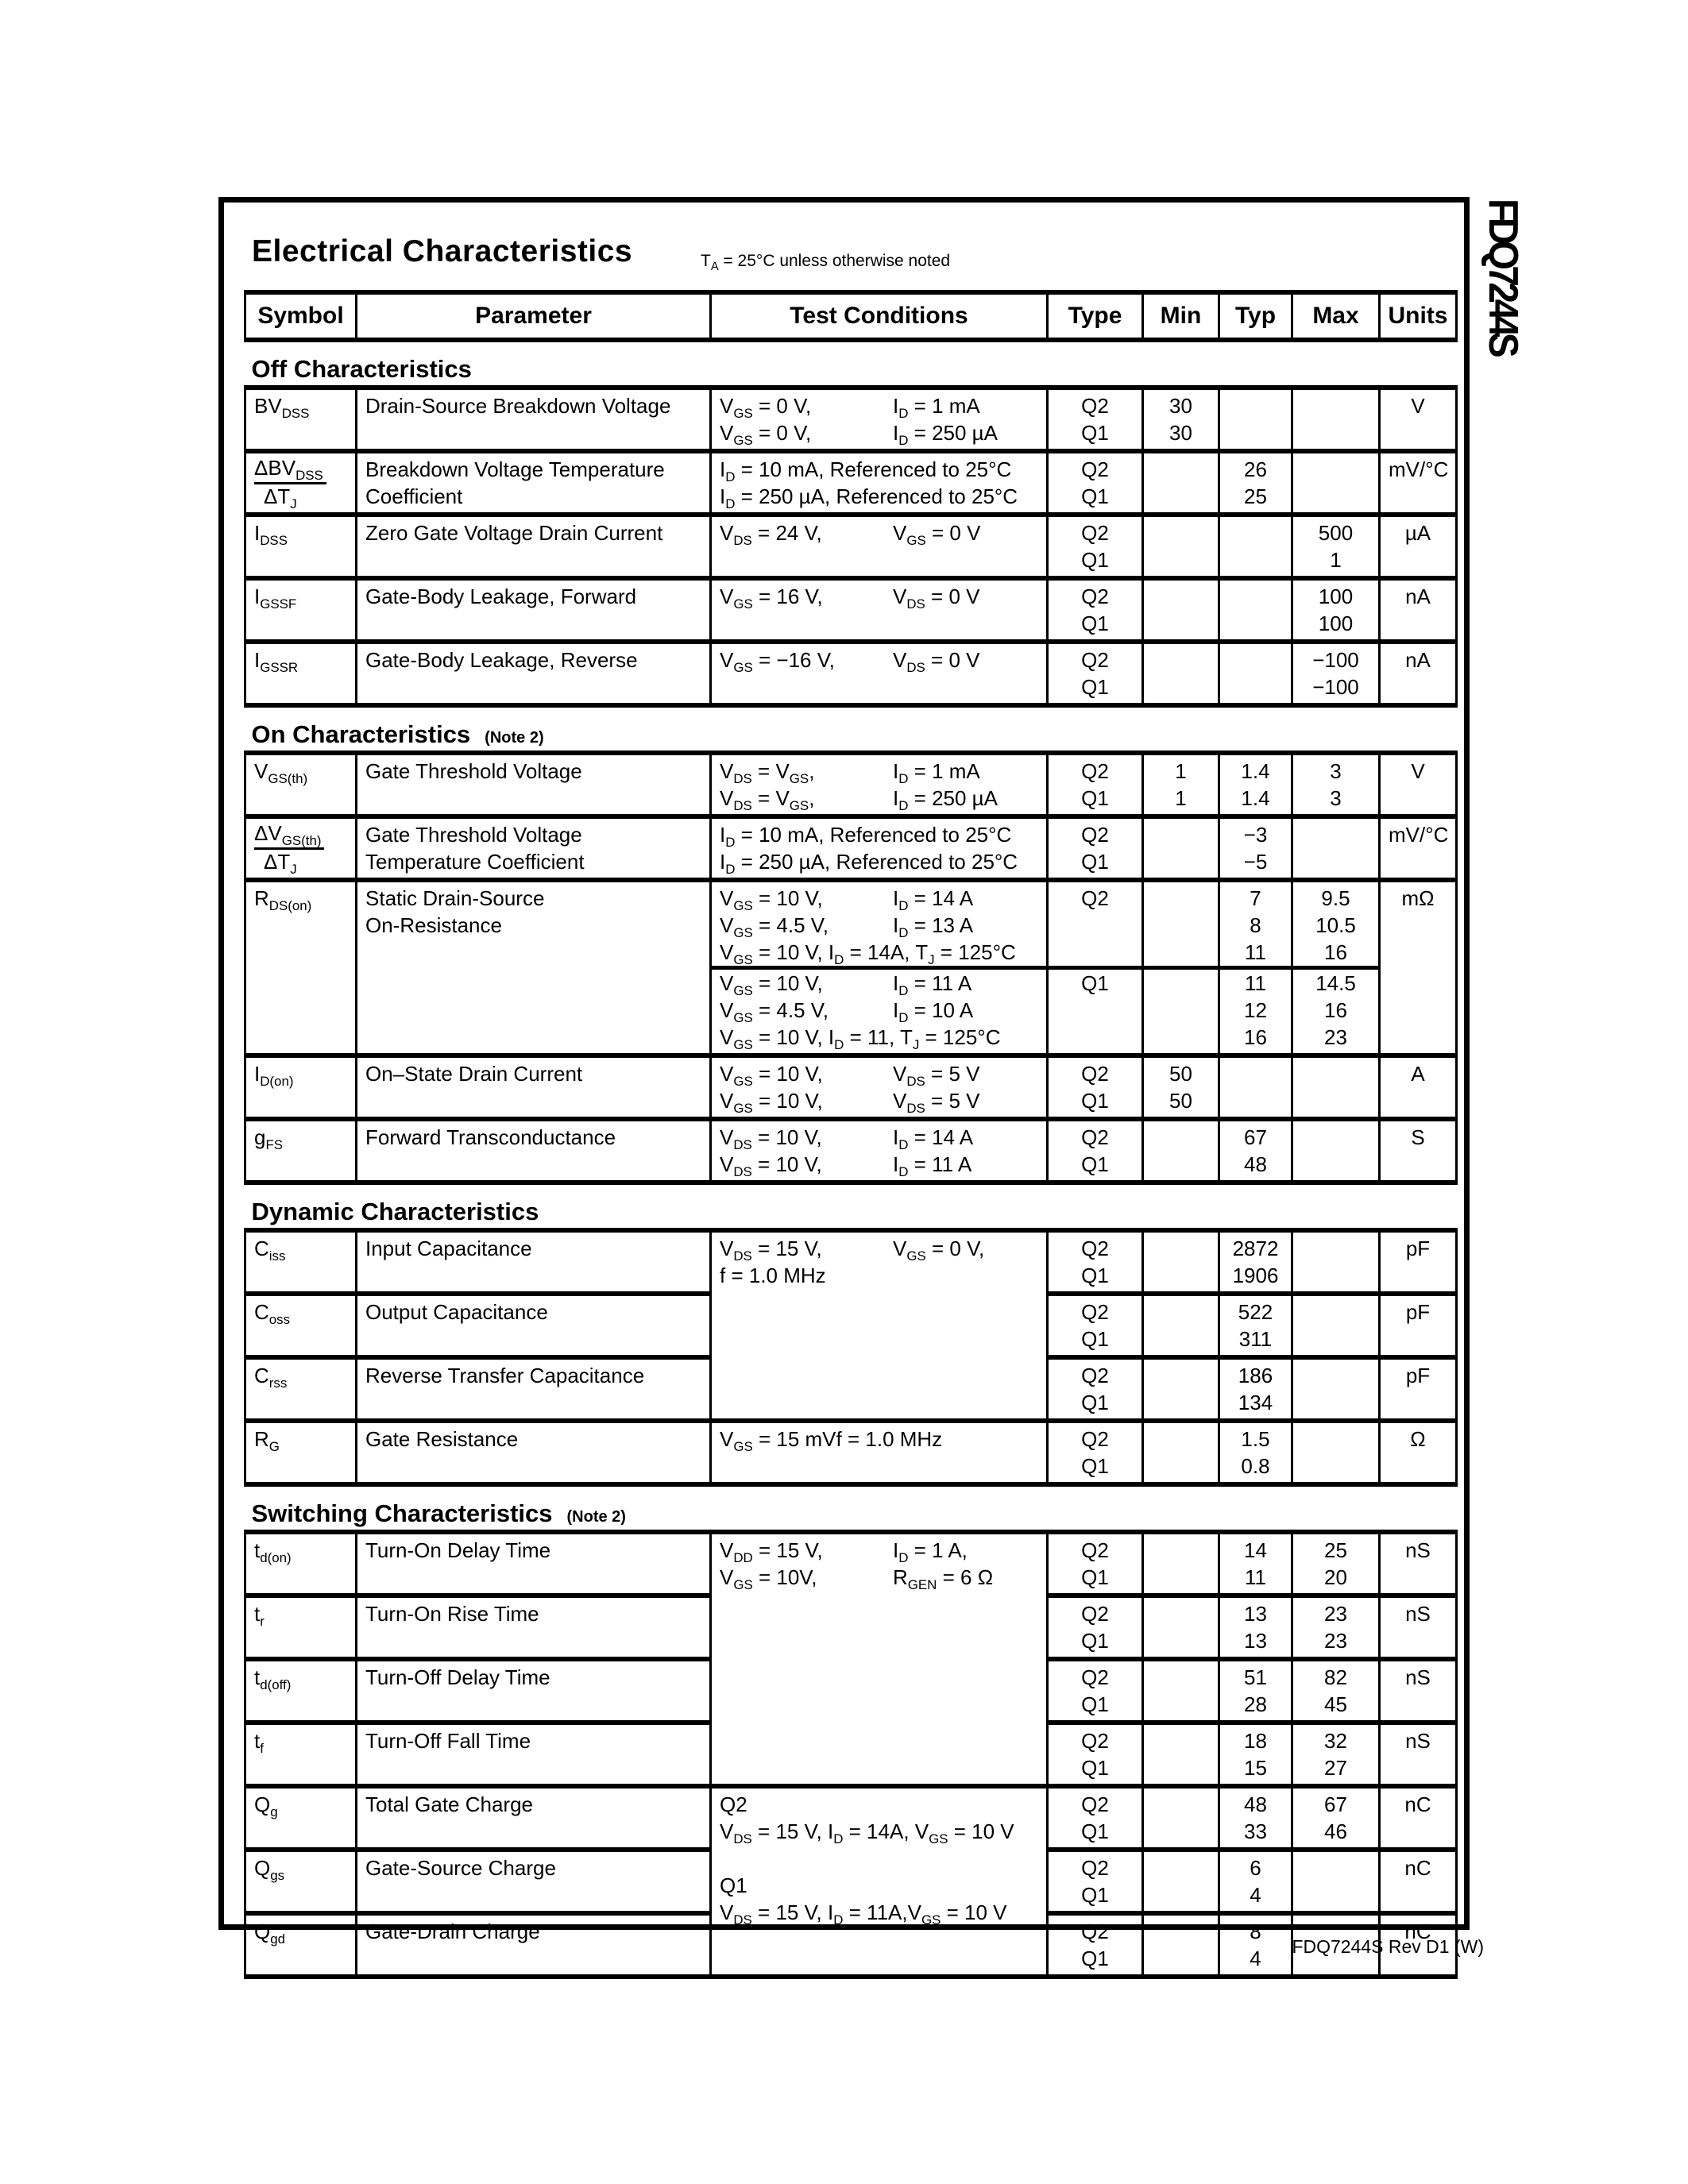 The image size is (1688, 2184). Describe the element at coordinates (851, 1754) in the screenshot. I see `table-row: tf Turn-Off Fall Time Q2 Q1 18 15 32 27 nS` at that location.